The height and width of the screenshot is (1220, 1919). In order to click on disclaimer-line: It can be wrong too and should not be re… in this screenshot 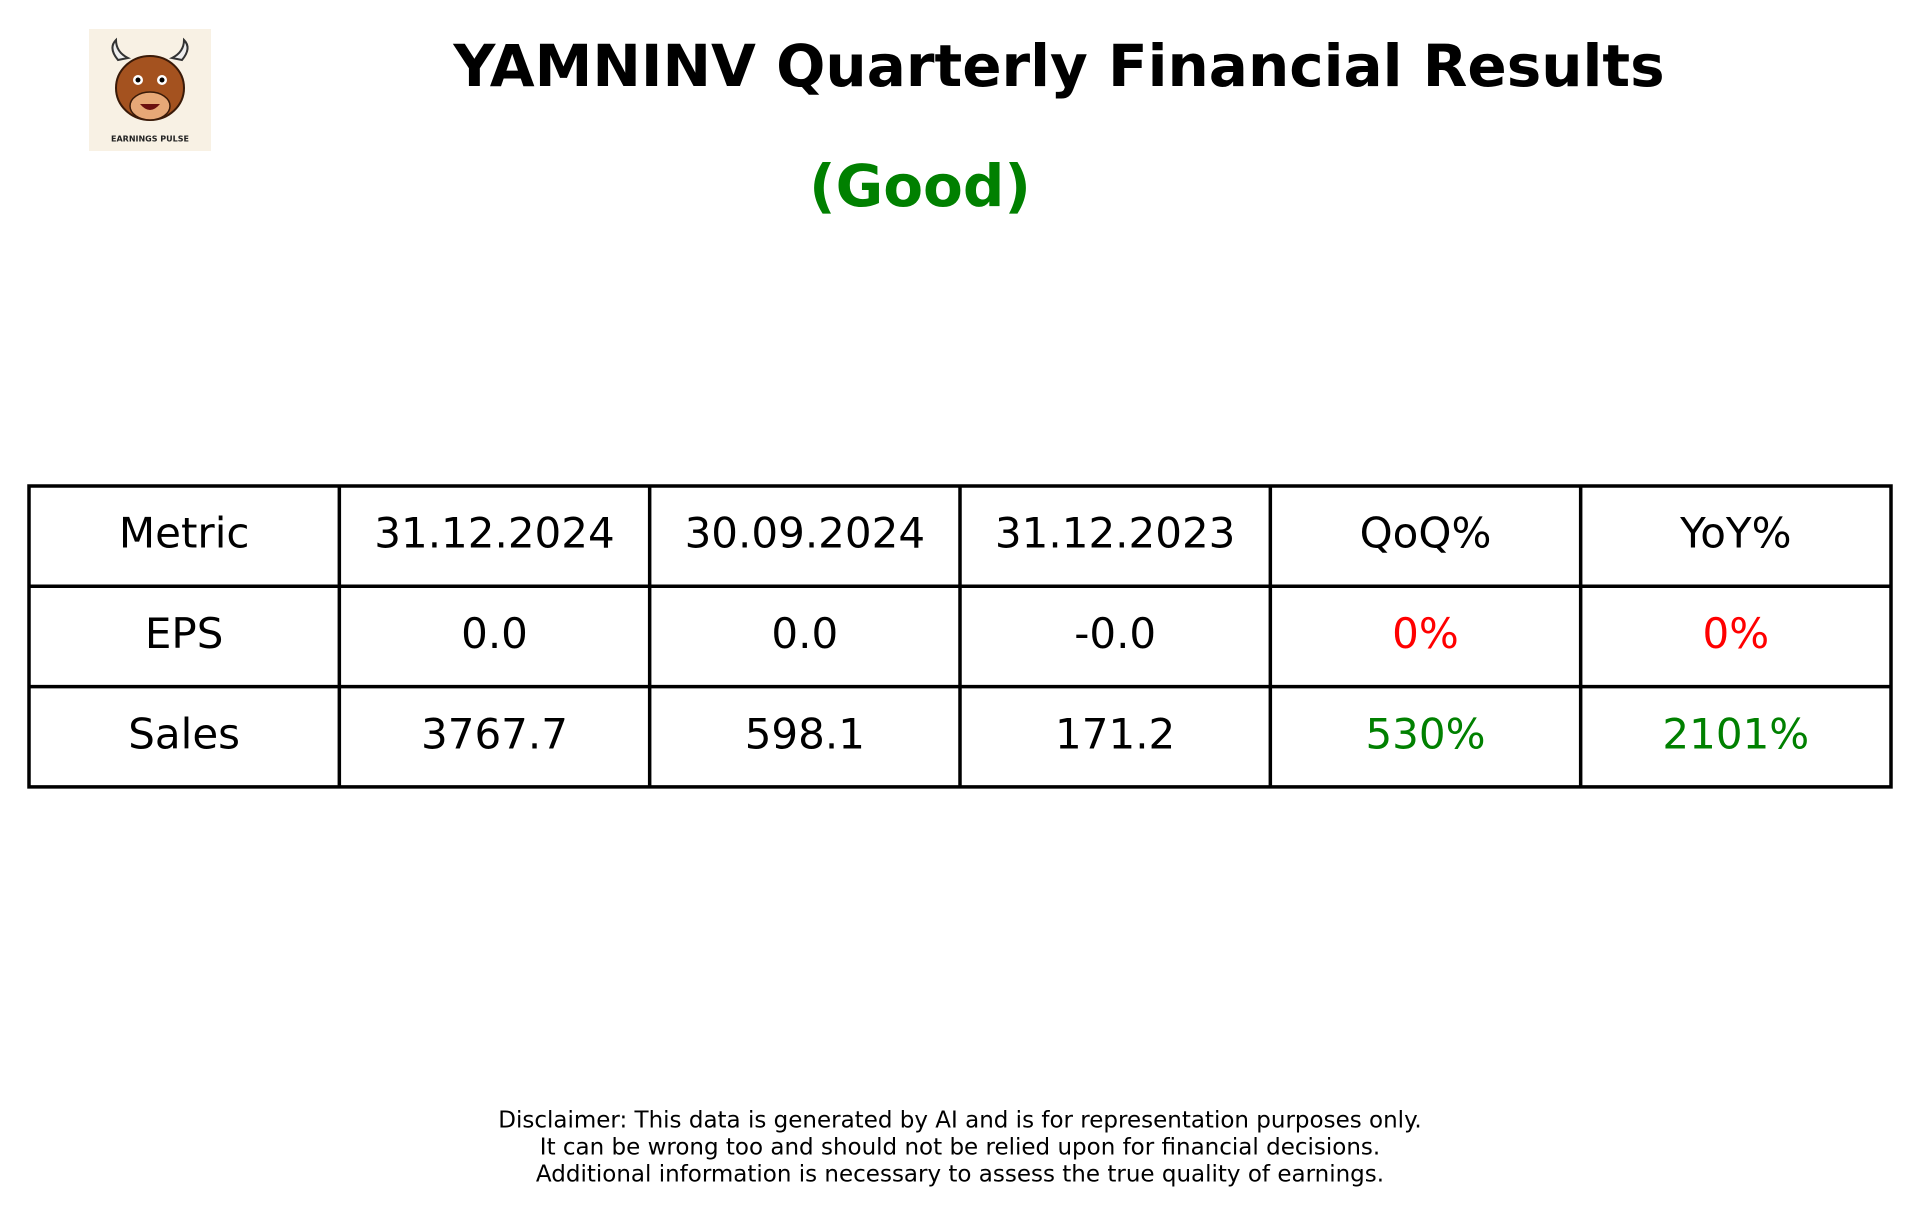, I will do `click(960, 1148)`.